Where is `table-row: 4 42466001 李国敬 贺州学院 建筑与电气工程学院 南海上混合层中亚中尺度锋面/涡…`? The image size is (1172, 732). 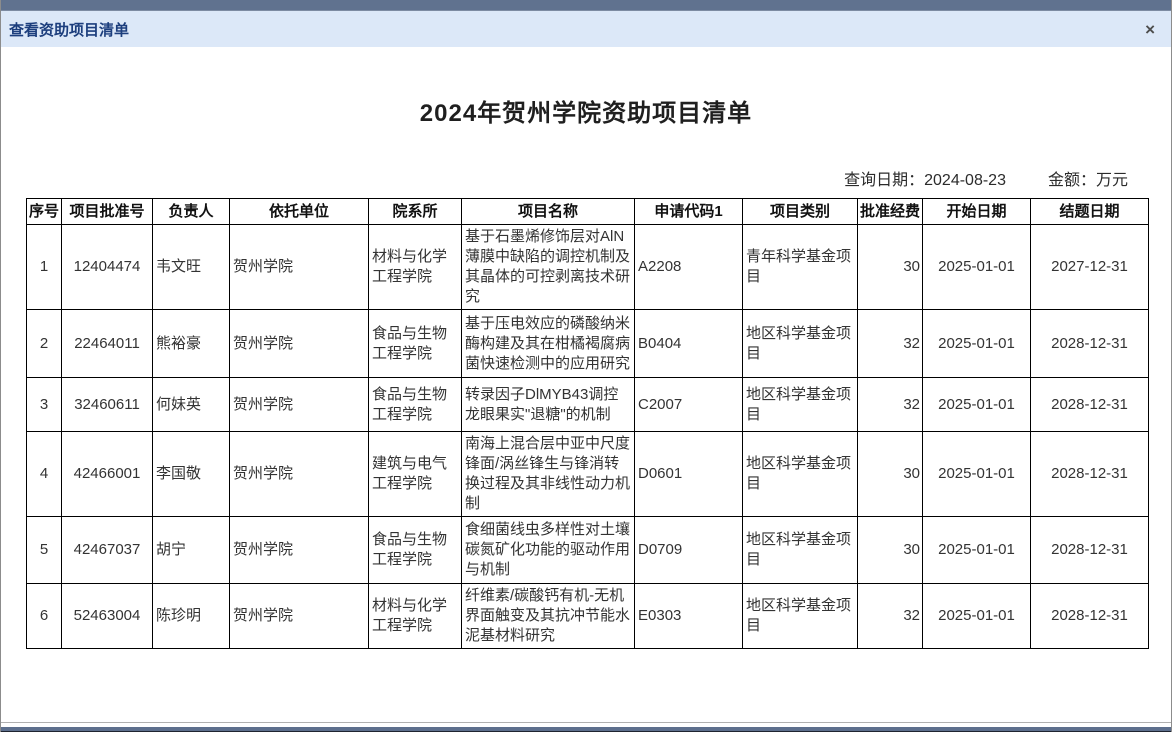
table-row: 4 42466001 李国敬 贺州学院 建筑与电气工程学院 南海上混合层中亚中尺度锋面/涡… is located at coordinates (587, 474).